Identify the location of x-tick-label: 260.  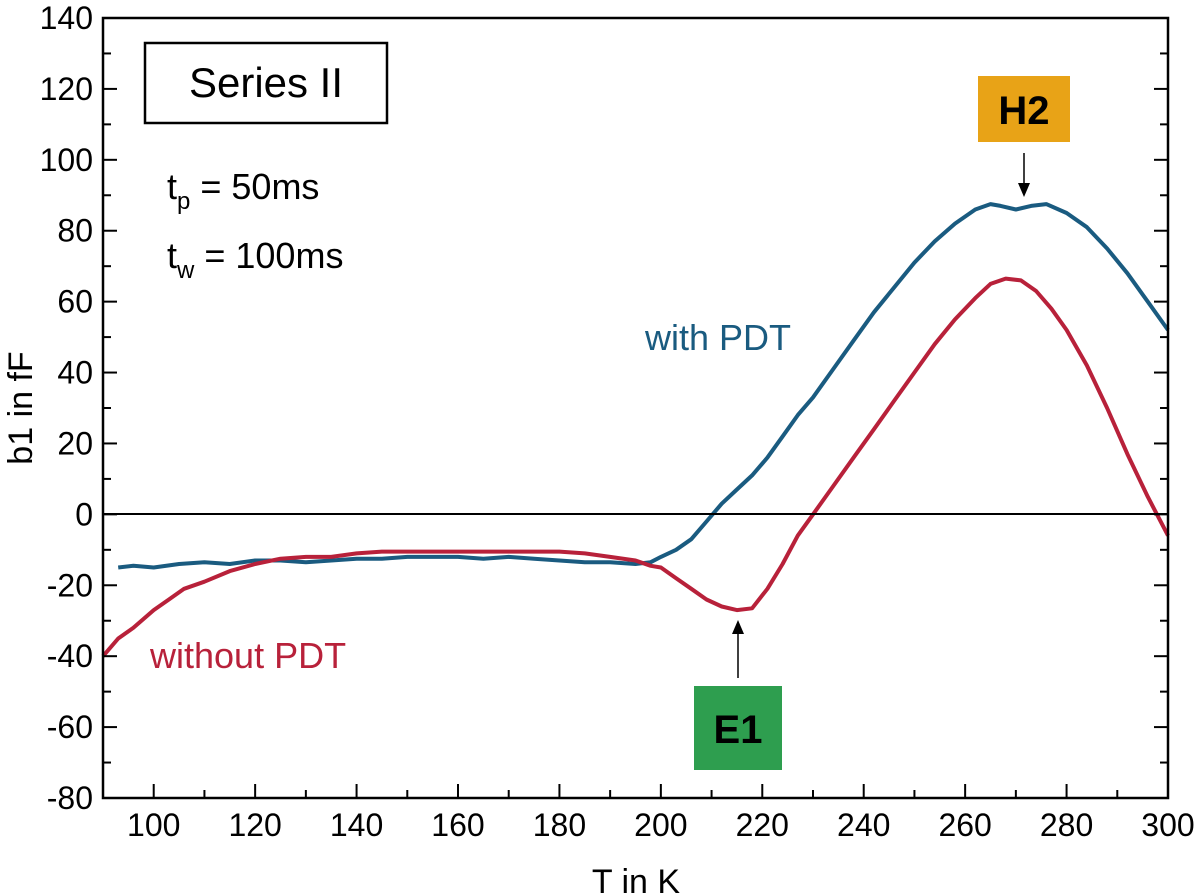
(964, 825).